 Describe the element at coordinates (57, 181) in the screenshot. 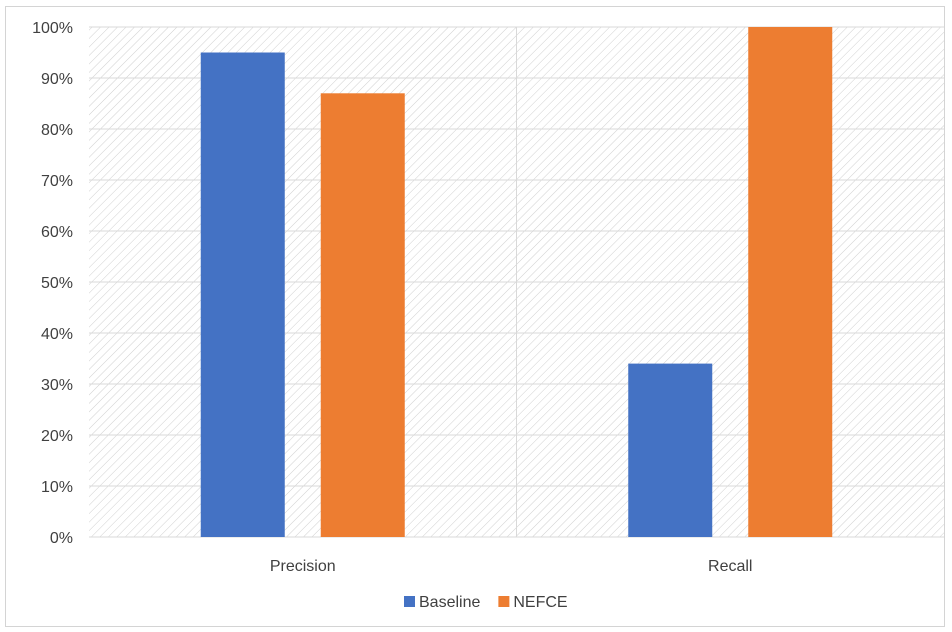

I see `y-tick-label: 70%` at that location.